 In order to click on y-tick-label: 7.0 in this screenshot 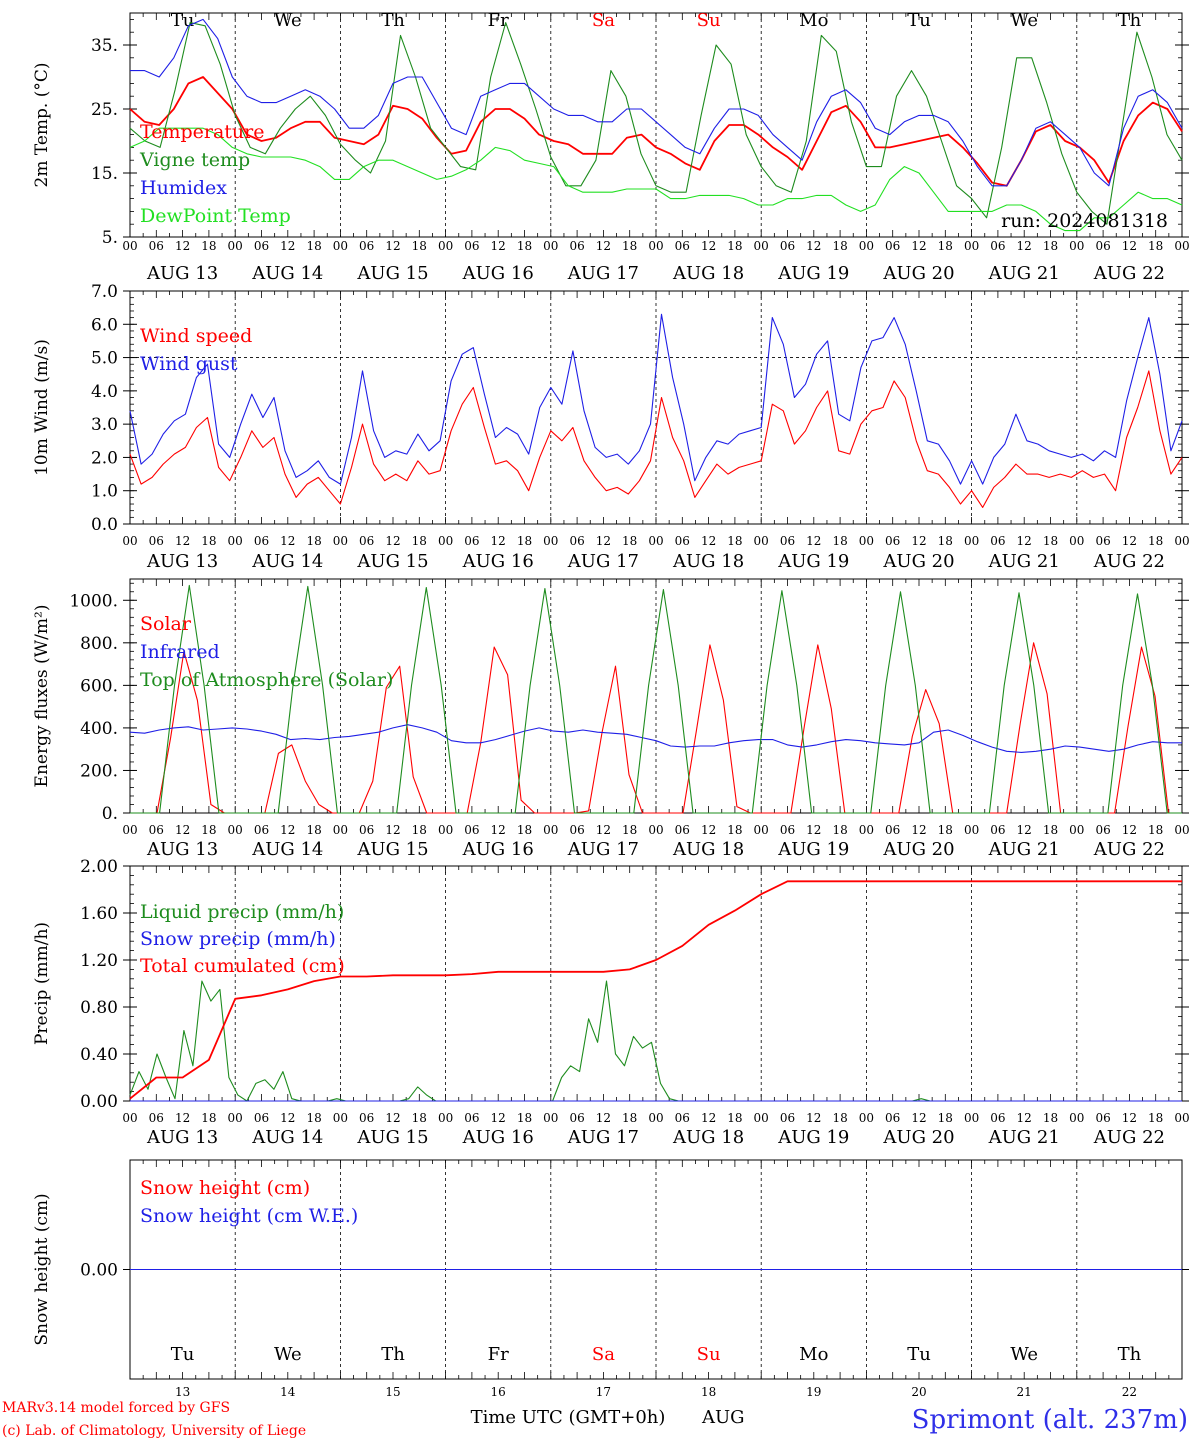, I will do `click(104, 292)`.